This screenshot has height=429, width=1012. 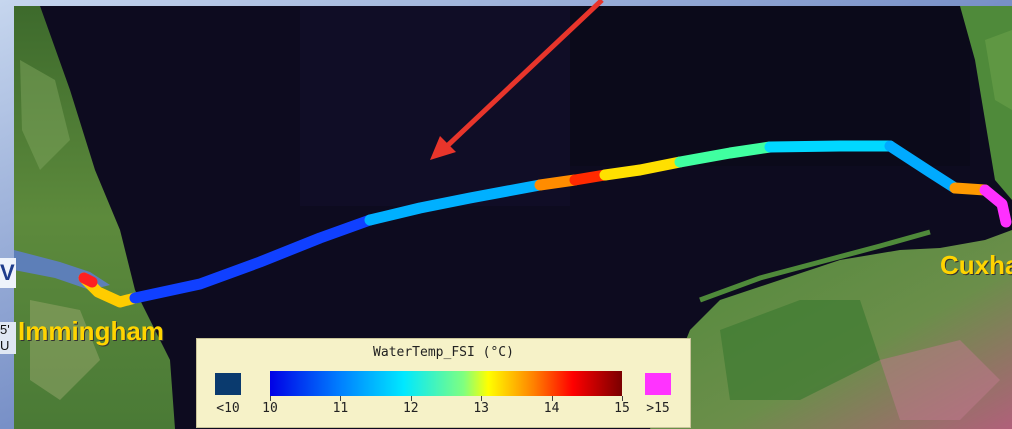 What do you see at coordinates (228, 408) in the screenshot?
I see `legend-below-label: <10` at bounding box center [228, 408].